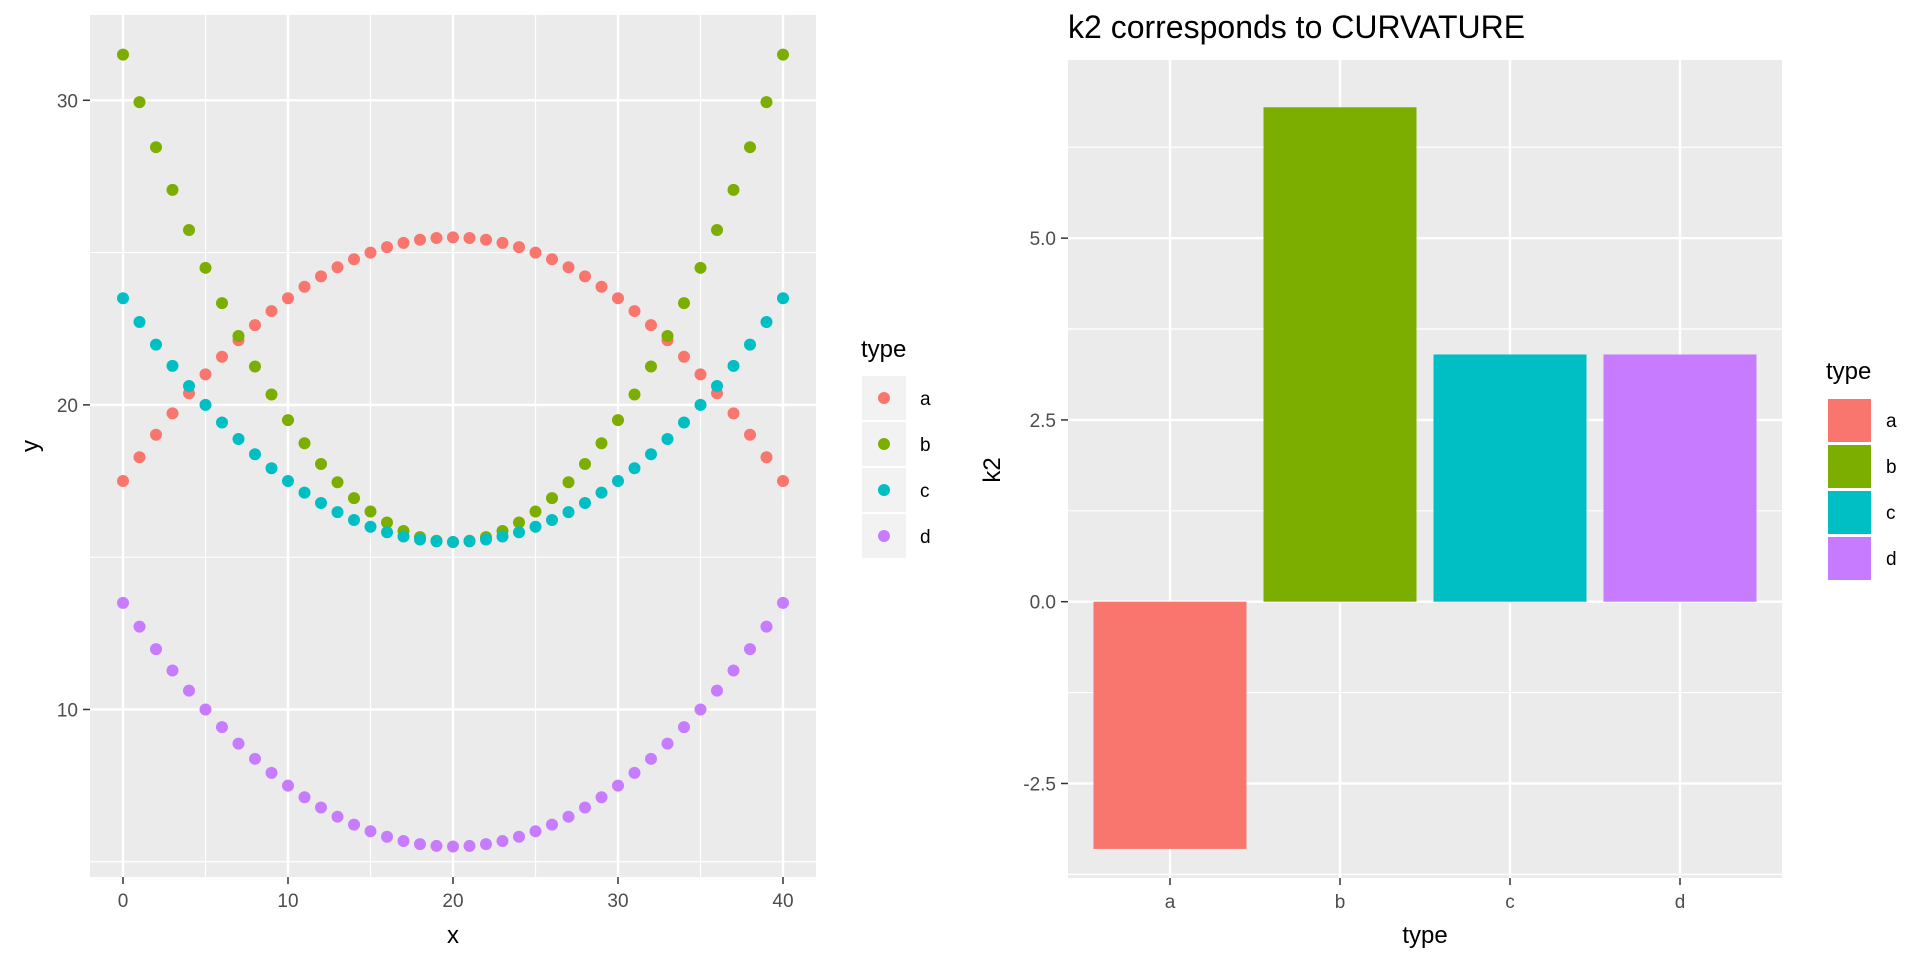 The width and height of the screenshot is (1920, 965). I want to click on scatter-x-axis-title: x, so click(453, 935).